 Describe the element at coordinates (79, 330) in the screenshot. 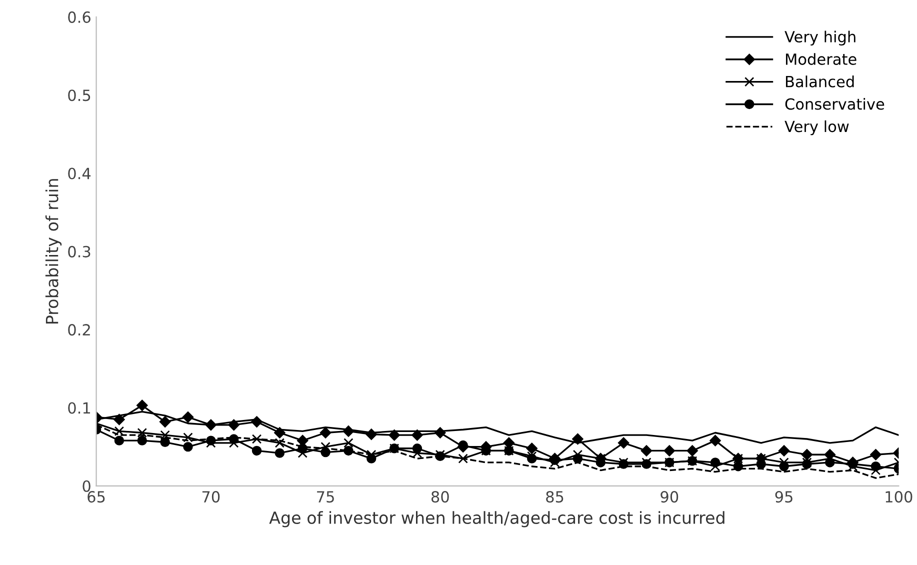

I see `y-tick-label: 0.2` at that location.